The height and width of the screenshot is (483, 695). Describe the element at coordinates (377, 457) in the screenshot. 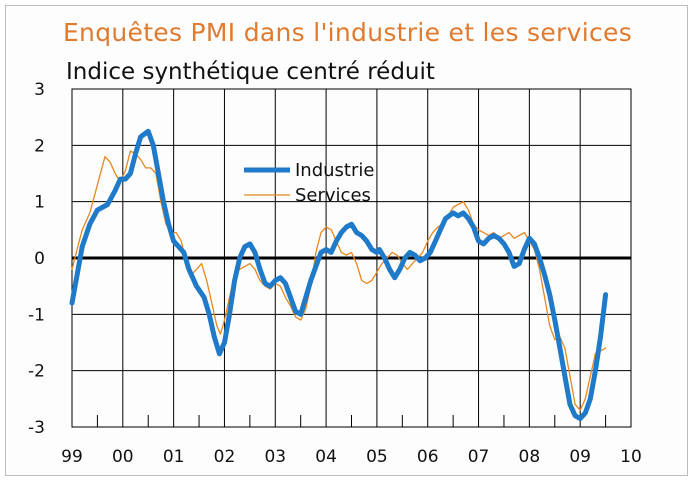

I see `x-tick-label: 05` at that location.